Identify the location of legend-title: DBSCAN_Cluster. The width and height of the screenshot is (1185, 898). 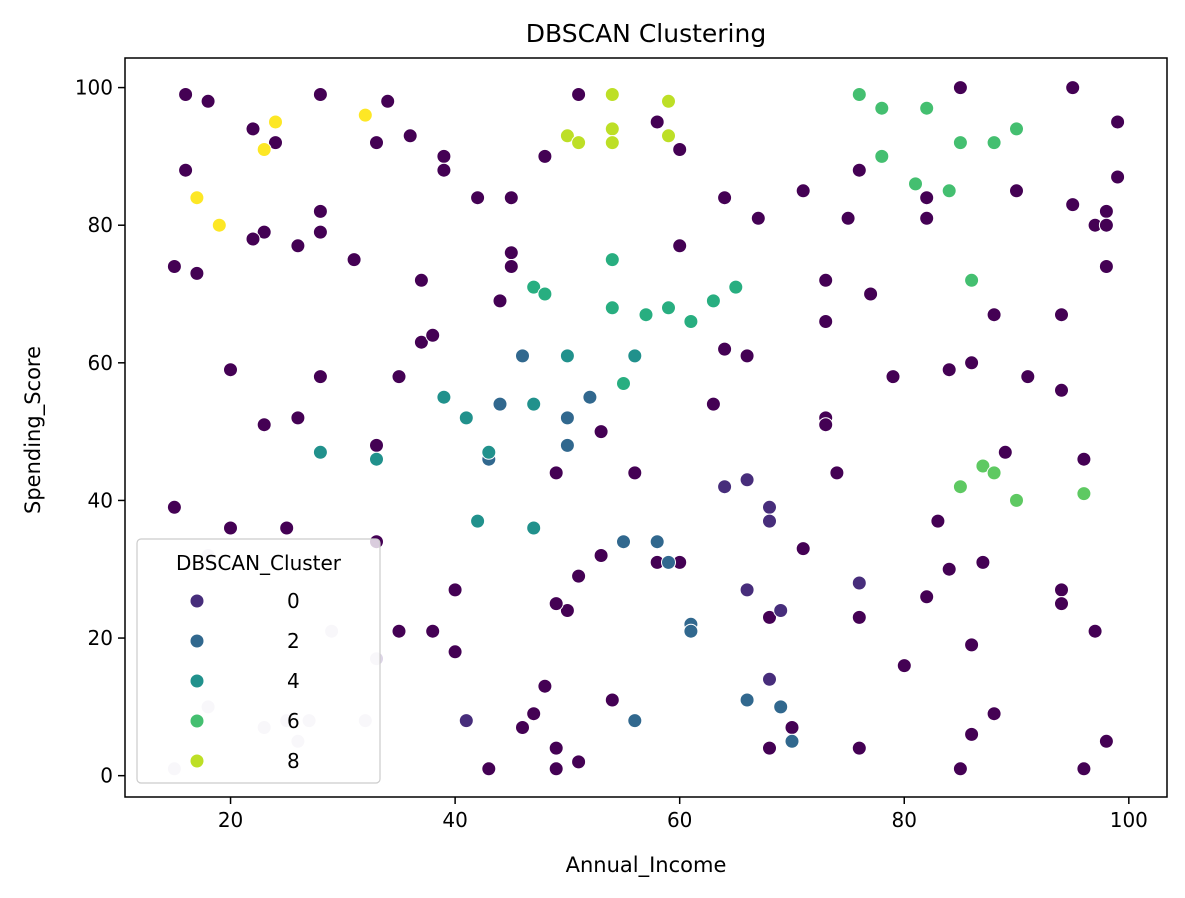
(259, 563).